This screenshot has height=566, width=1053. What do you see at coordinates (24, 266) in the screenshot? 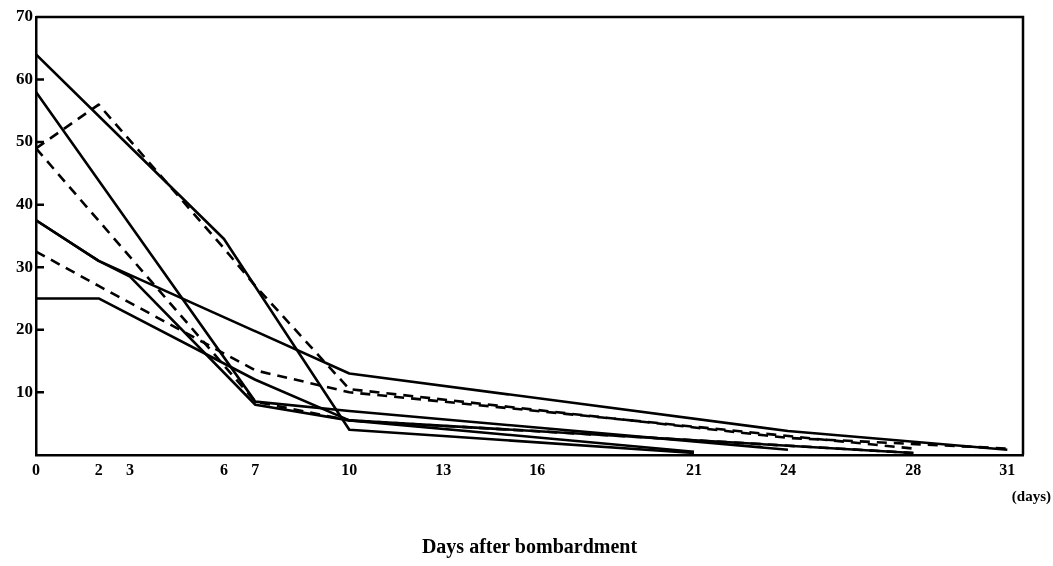
I see `y-tick-label: 30` at bounding box center [24, 266].